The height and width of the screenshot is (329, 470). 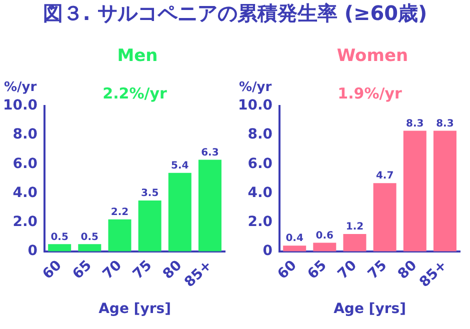 What do you see at coordinates (355, 227) in the screenshot?
I see `data-label: 1.2` at bounding box center [355, 227].